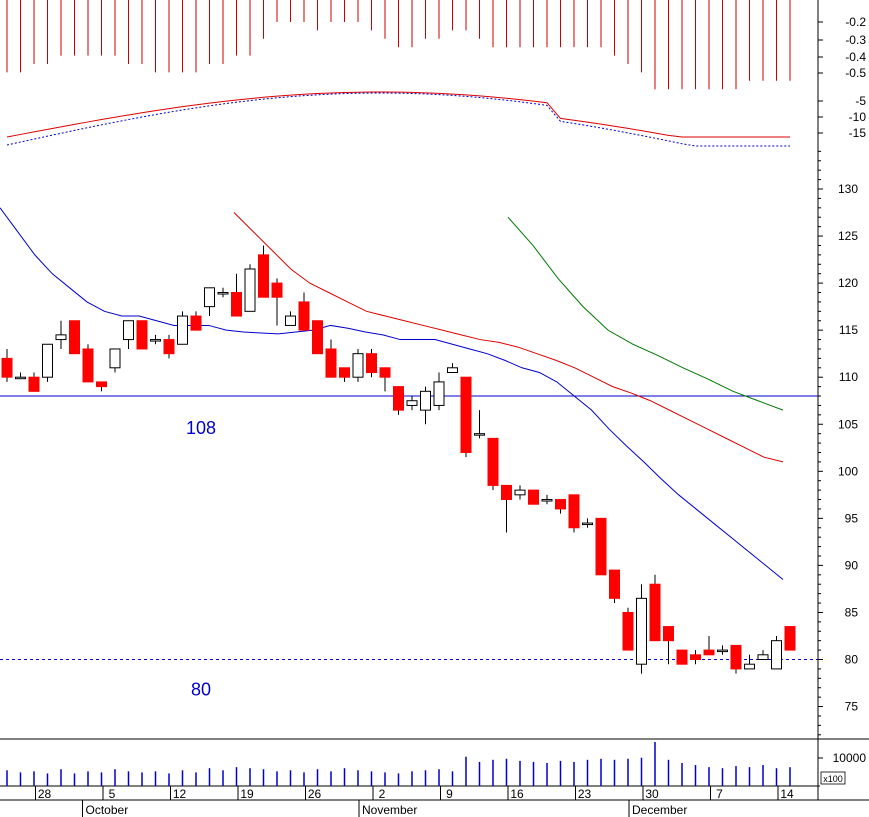 This screenshot has height=817, width=869. What do you see at coordinates (855, 57) in the screenshot?
I see `indicator-tick-label: -0.4` at bounding box center [855, 57].